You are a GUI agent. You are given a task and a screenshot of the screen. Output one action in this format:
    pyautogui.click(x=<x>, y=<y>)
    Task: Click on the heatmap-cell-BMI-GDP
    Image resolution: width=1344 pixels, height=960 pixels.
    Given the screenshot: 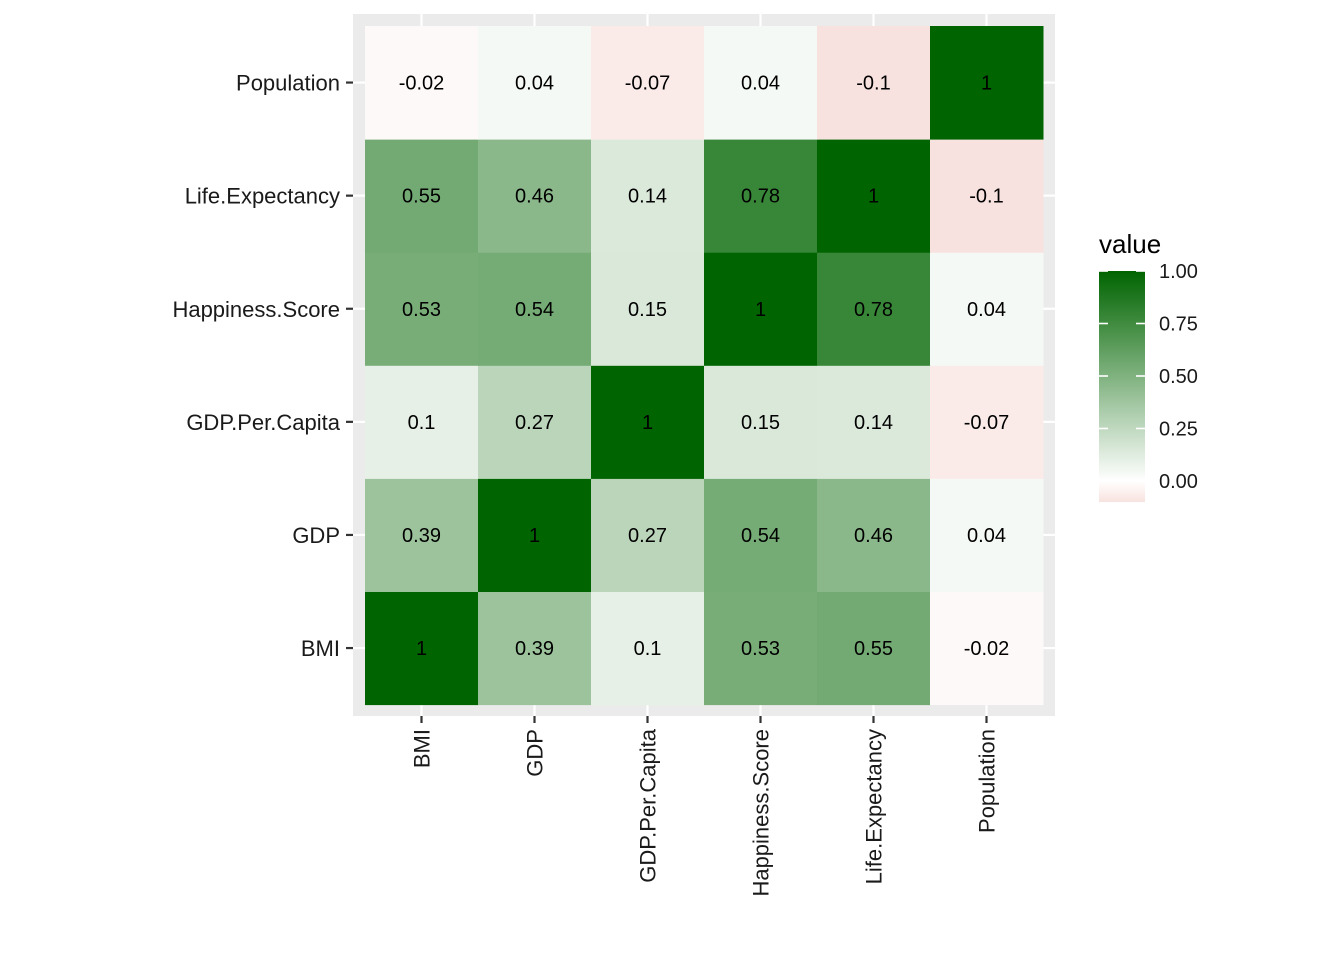 What is the action you would take?
    pyautogui.click(x=535, y=648)
    